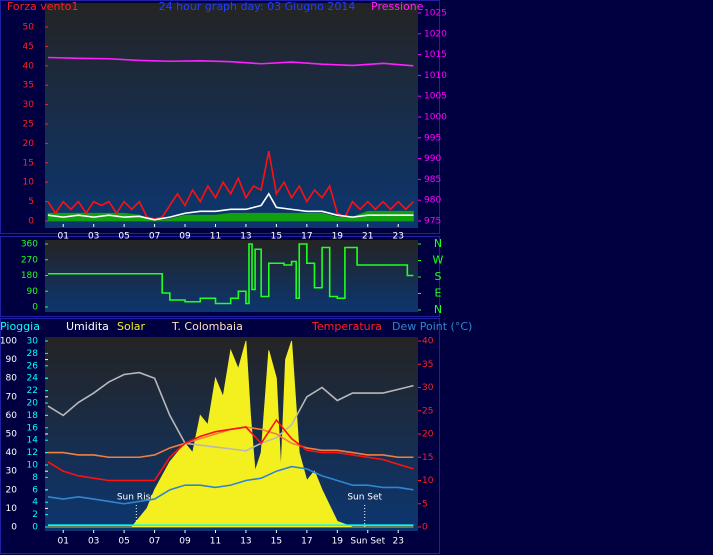 Image resolution: width=713 pixels, height=555 pixels. What do you see at coordinates (346, 326) in the screenshot?
I see `legend-label: Temperatura` at bounding box center [346, 326].